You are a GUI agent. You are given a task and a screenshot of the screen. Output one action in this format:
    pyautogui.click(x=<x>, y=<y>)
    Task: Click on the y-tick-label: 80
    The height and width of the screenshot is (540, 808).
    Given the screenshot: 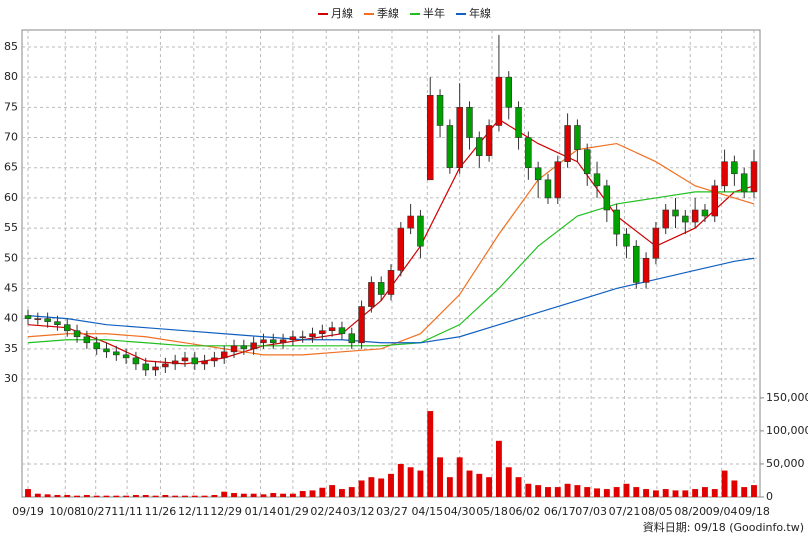 What is the action you would take?
    pyautogui.click(x=11, y=76)
    